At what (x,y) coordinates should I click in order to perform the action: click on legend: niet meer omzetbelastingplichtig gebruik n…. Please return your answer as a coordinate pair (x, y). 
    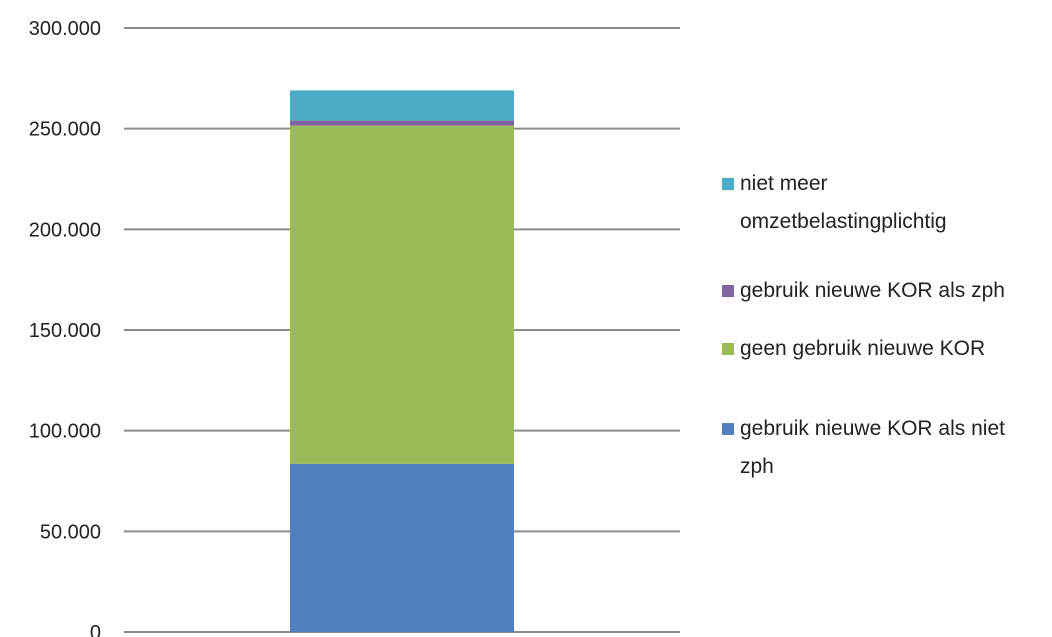
    Looking at the image, I should click on (863, 325).